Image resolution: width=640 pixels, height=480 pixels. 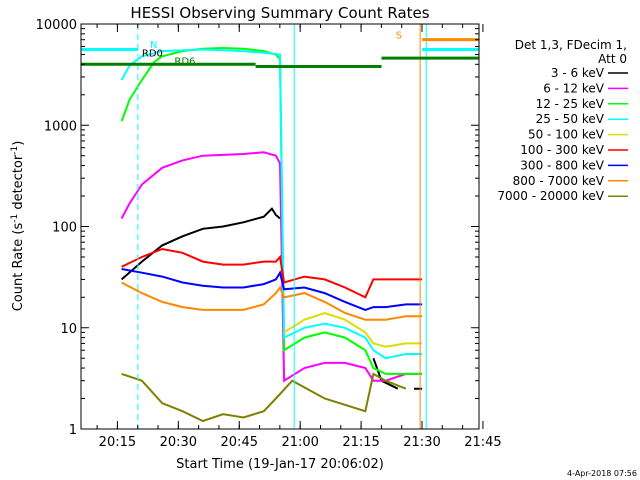 I want to click on legend-label: 3 - 6 keV, so click(x=578, y=73).